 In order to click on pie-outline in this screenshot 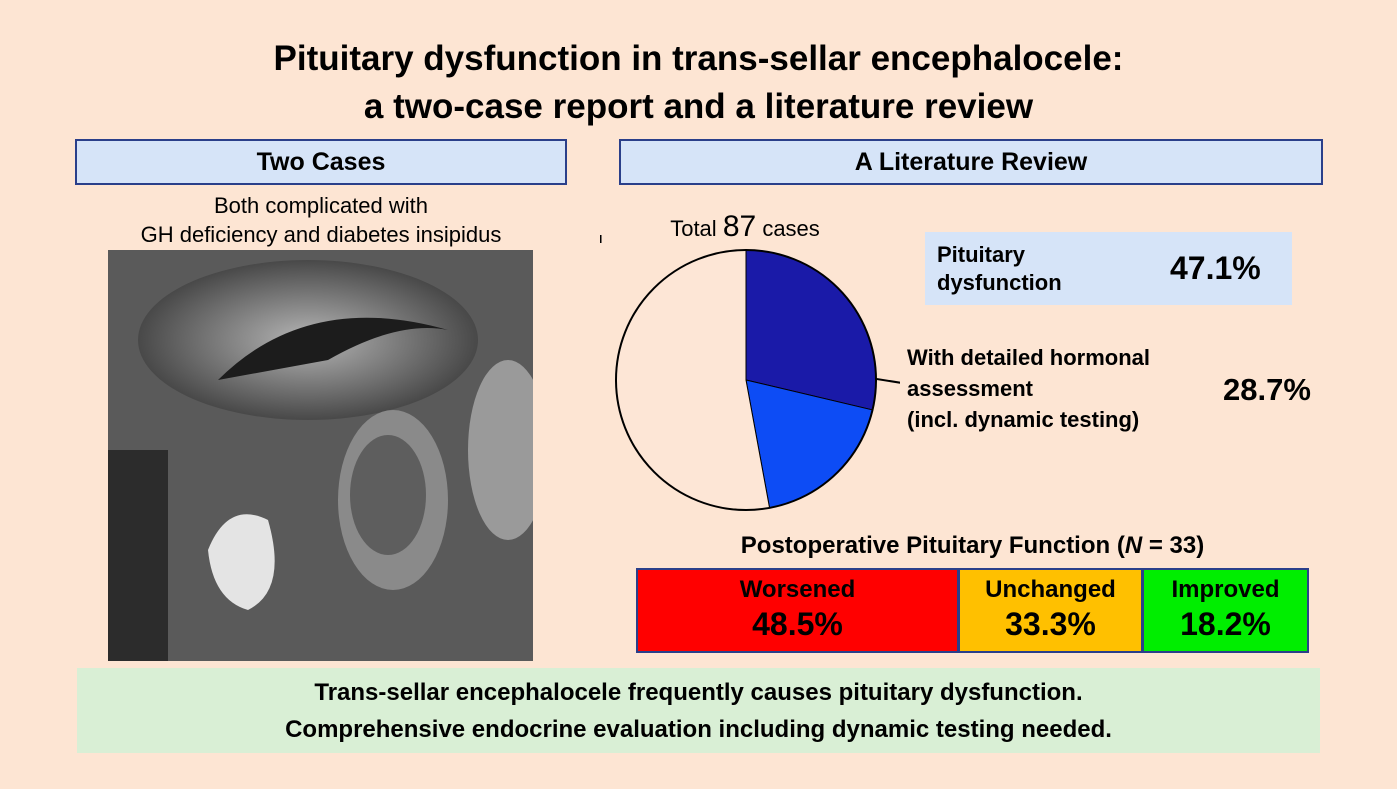, I will do `click(746, 380)`.